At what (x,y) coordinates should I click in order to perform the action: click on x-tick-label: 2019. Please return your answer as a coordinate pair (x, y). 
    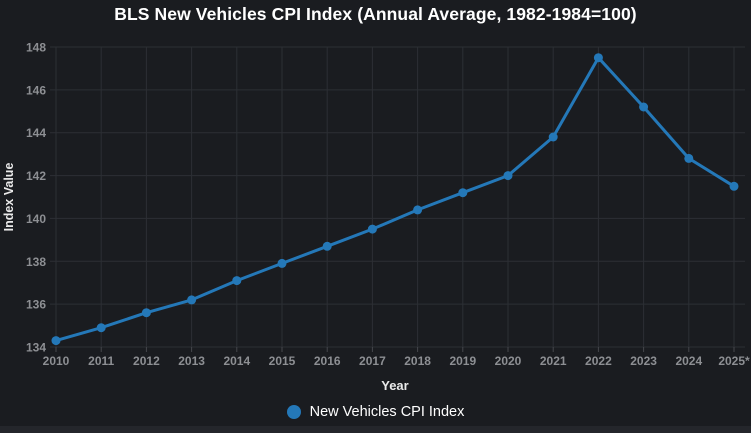
    Looking at the image, I should click on (462, 361).